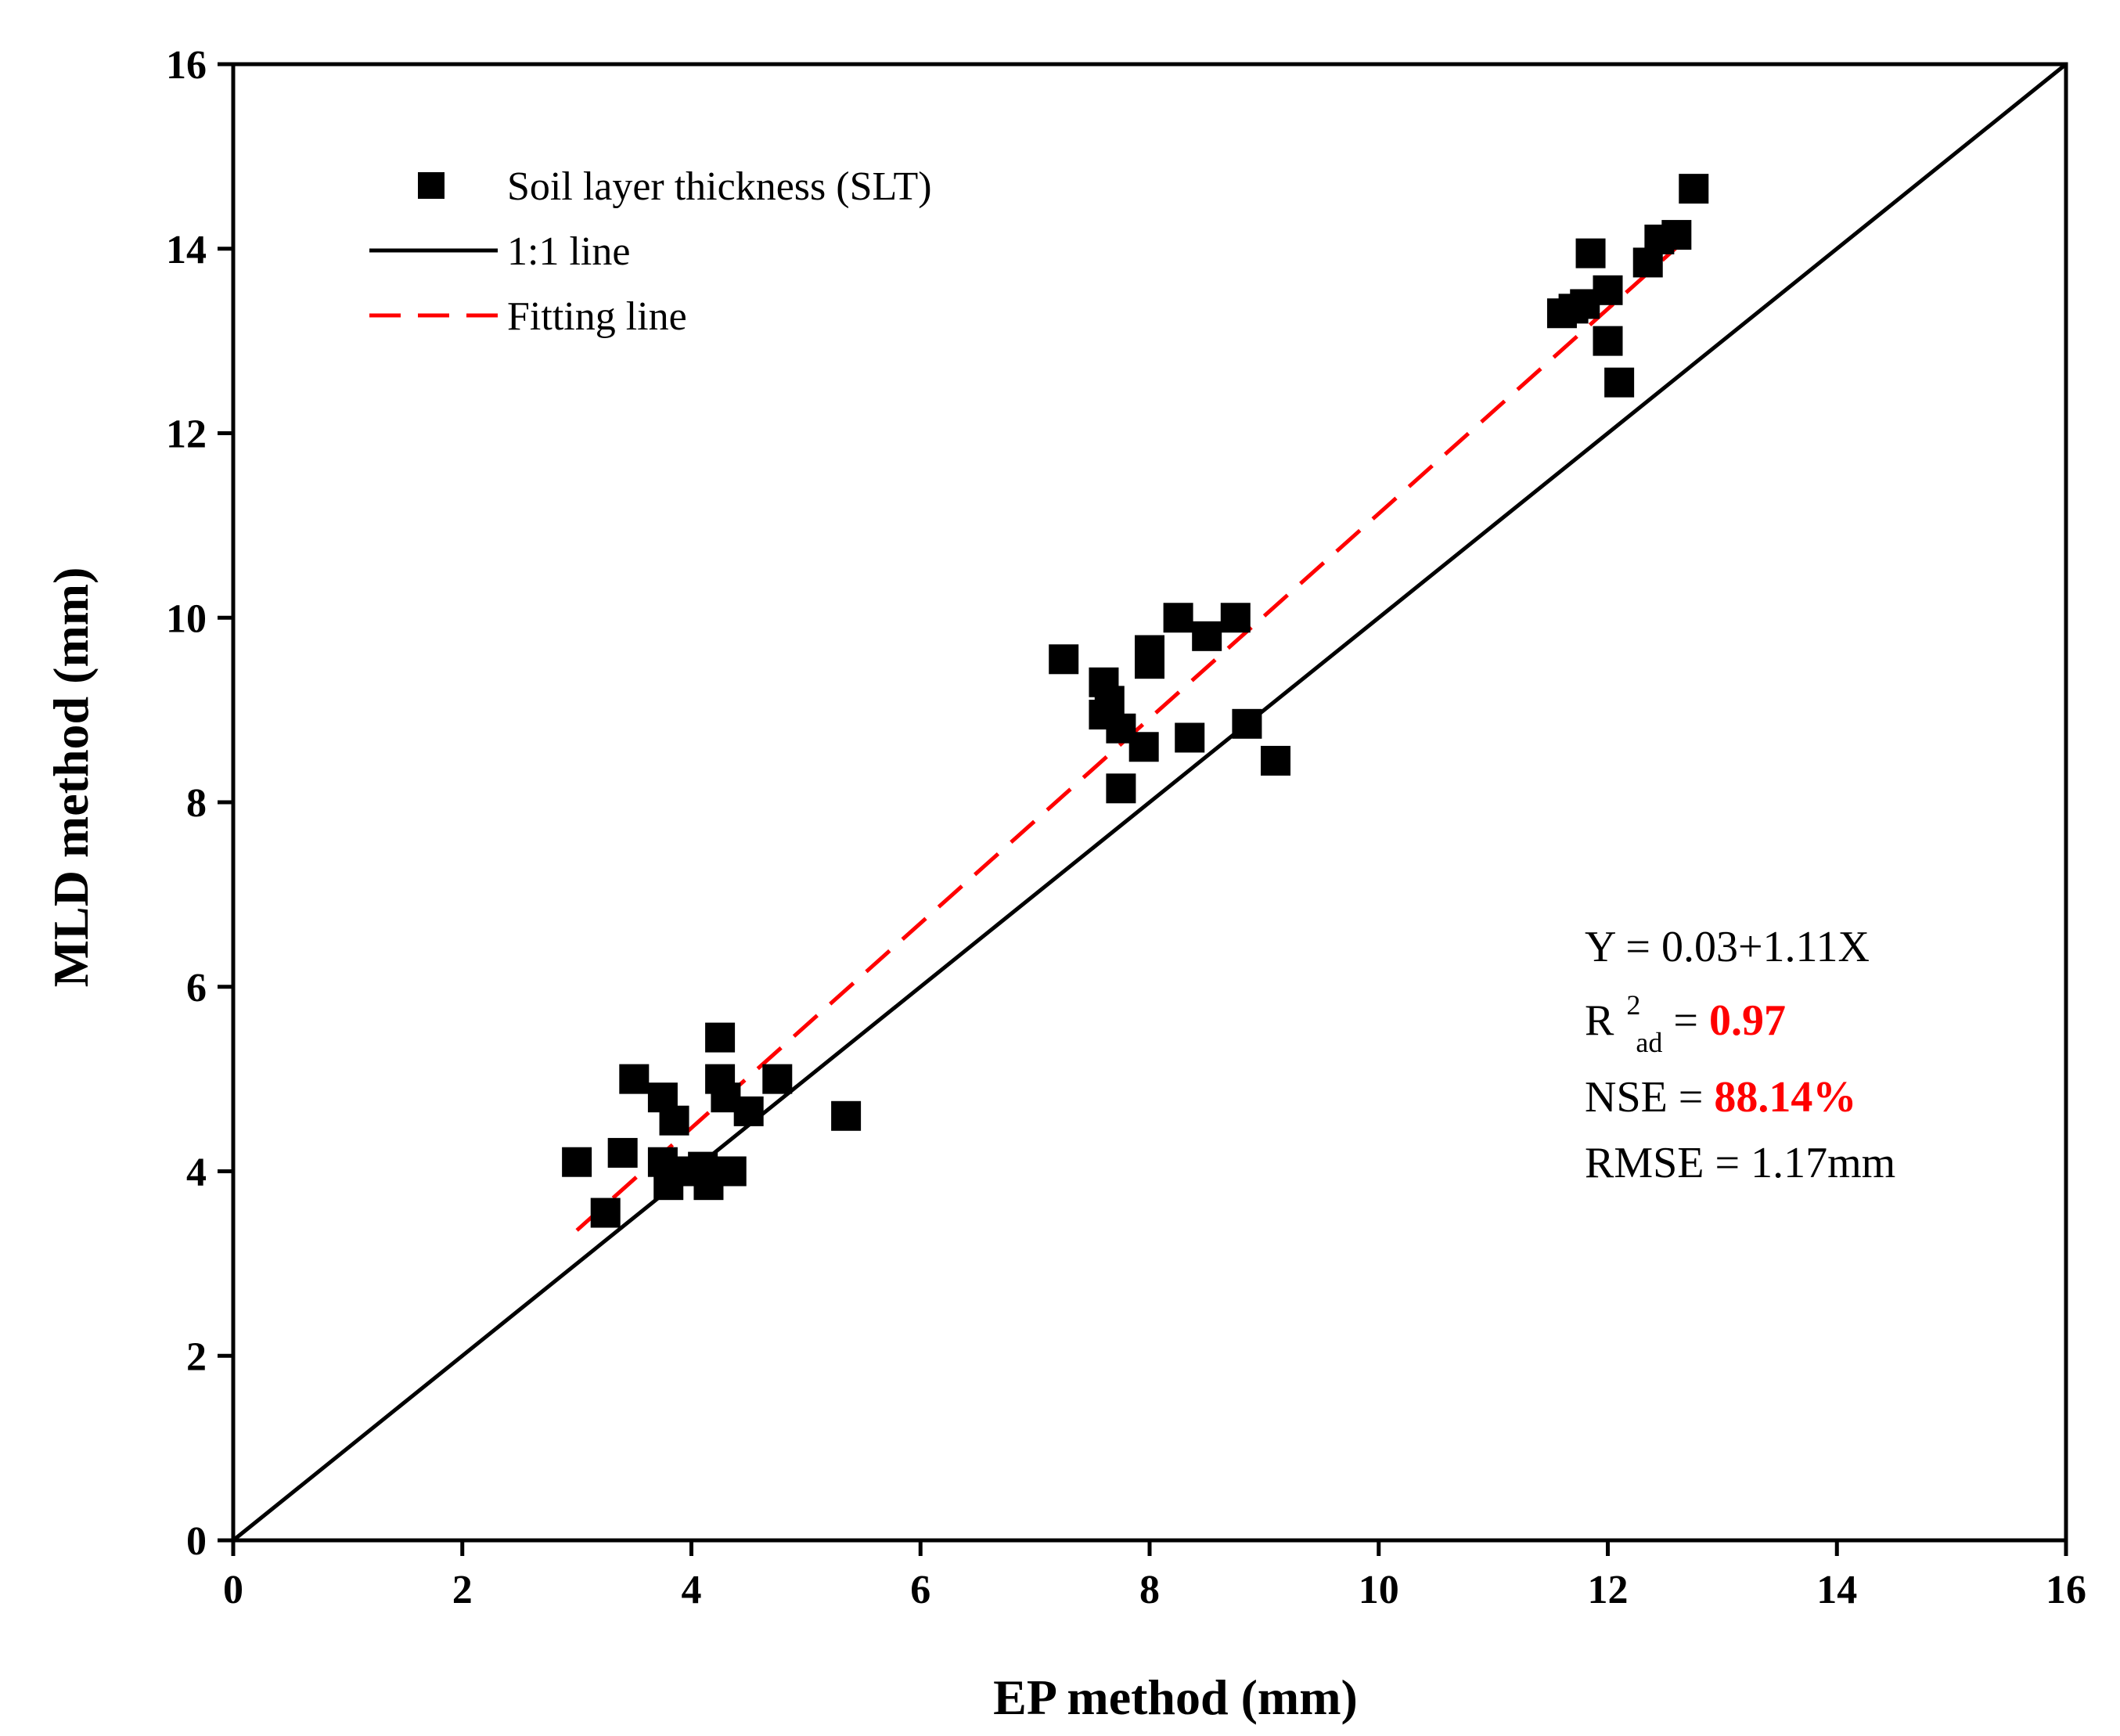  Describe the element at coordinates (1149, 1590) in the screenshot. I see `x-tick-label: 8` at that location.